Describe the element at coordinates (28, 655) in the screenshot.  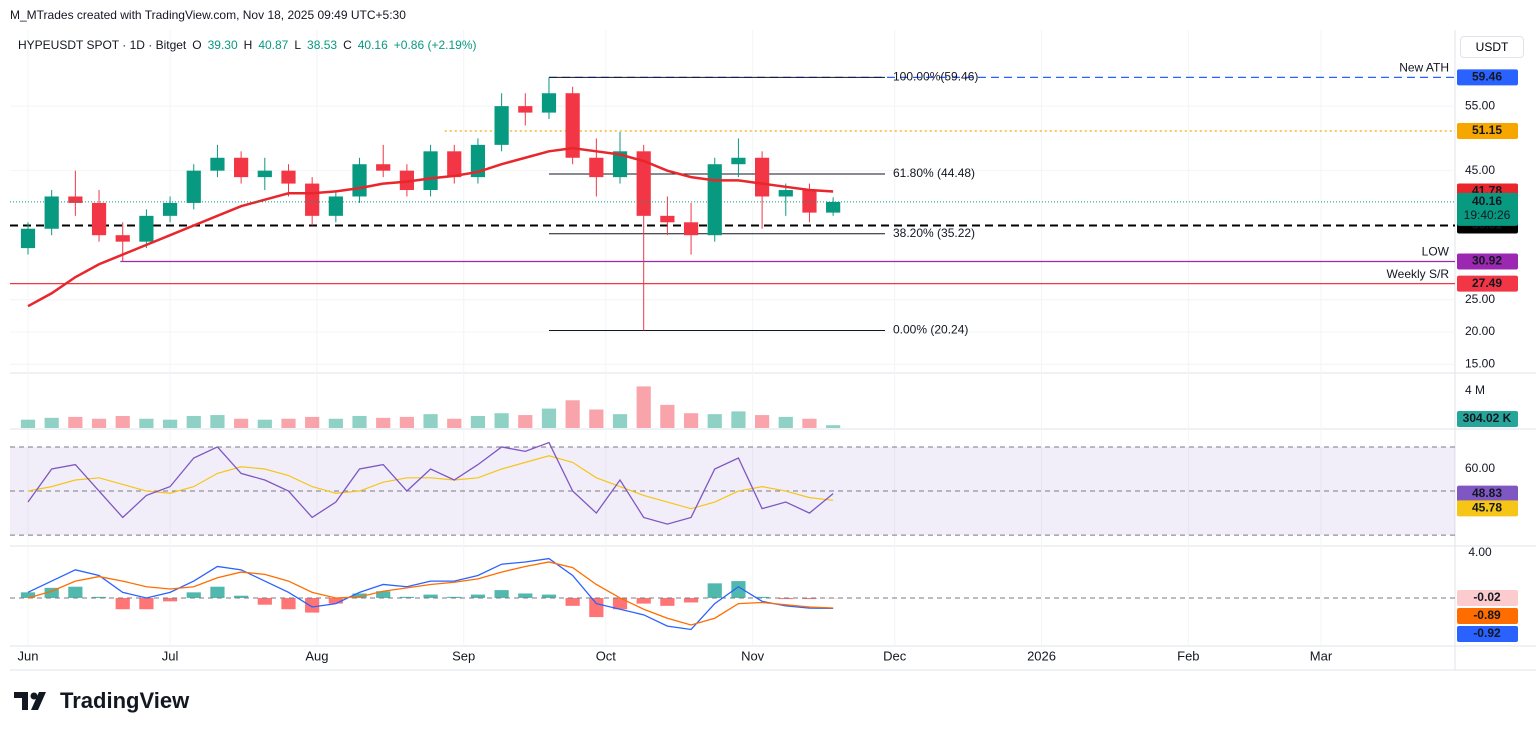
I see `x-tick-label: Jun` at that location.